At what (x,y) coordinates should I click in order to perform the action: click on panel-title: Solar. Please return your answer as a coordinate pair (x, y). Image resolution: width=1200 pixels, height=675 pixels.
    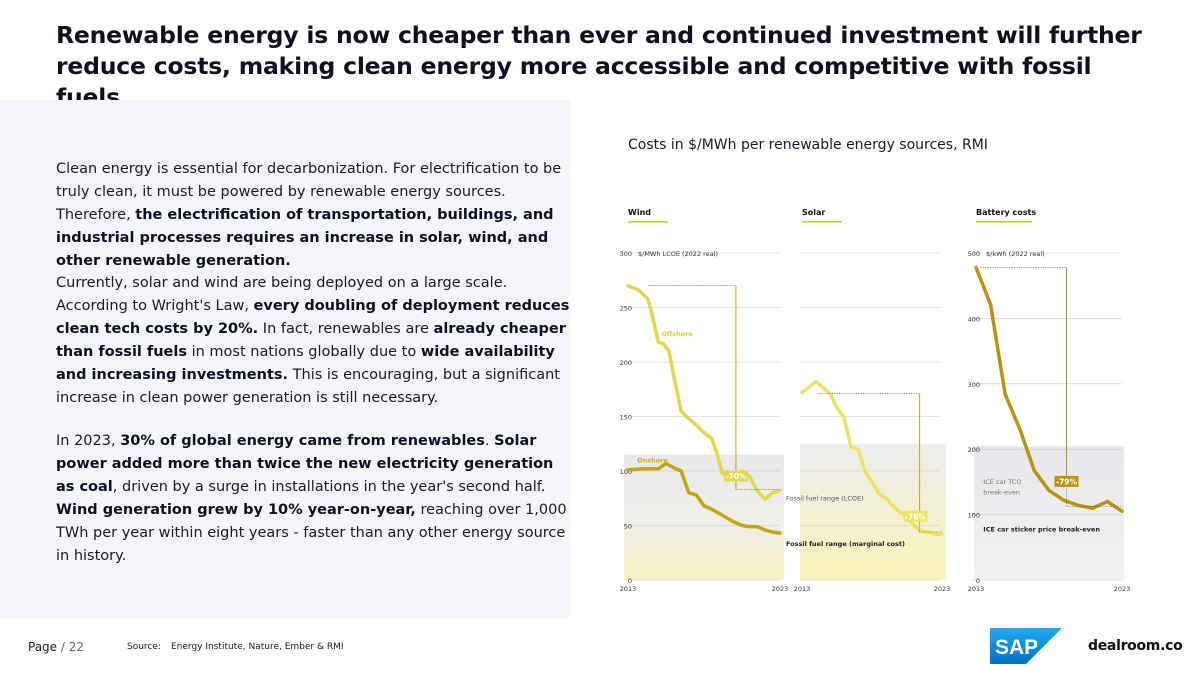
    Looking at the image, I should click on (813, 212).